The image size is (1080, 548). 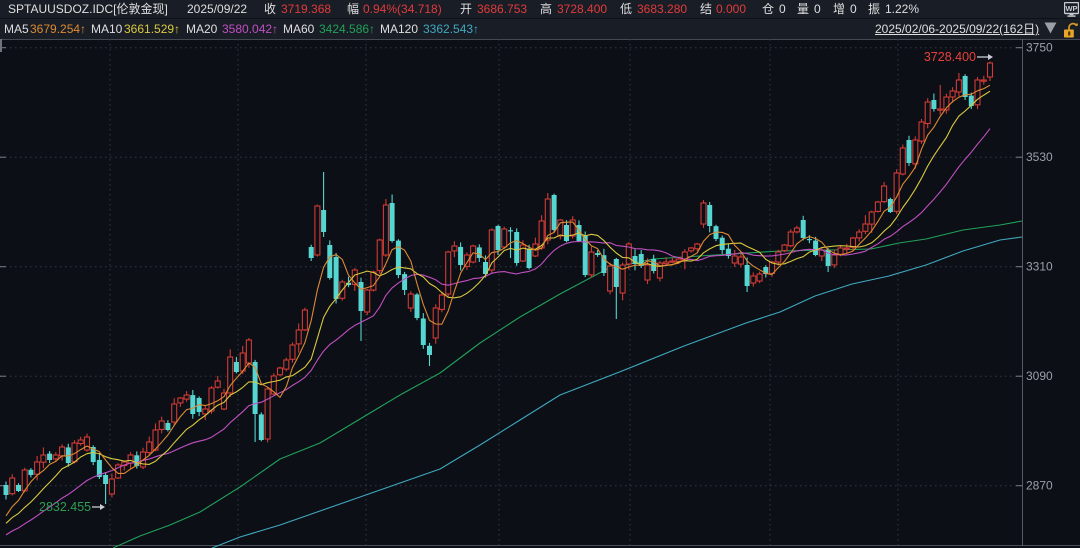 What do you see at coordinates (1039, 376) in the screenshot?
I see `svg-text: 3090` at bounding box center [1039, 376].